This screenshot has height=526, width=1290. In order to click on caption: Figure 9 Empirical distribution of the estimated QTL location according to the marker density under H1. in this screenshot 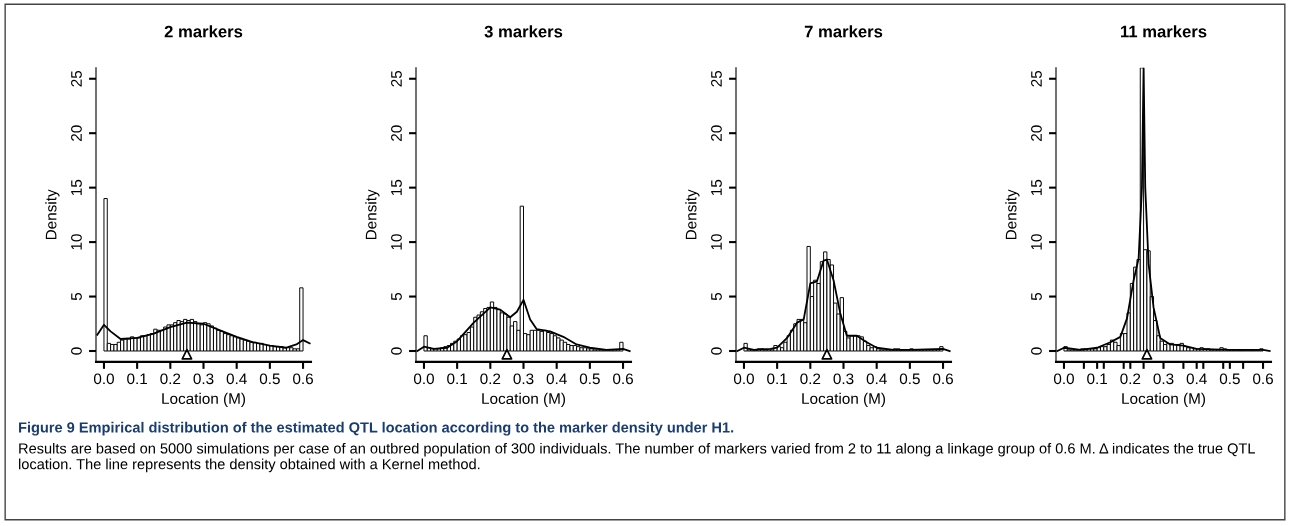, I will do `click(376, 428)`.